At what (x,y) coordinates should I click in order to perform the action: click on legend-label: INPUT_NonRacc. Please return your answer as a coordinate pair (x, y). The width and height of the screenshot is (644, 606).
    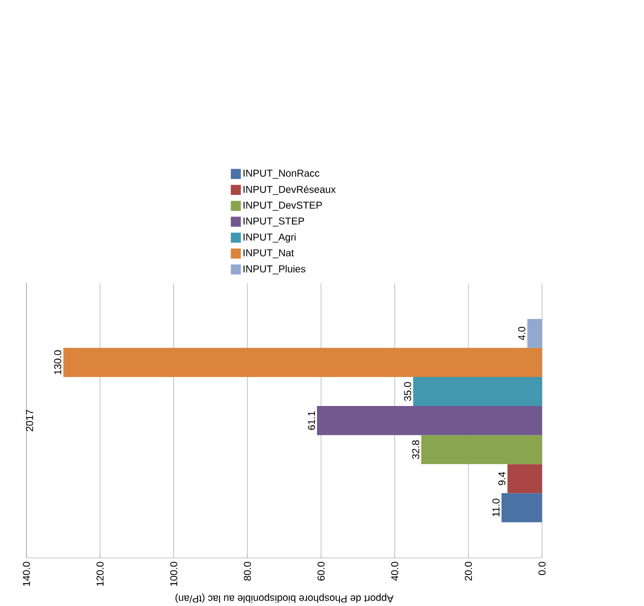
    Looking at the image, I should click on (282, 174).